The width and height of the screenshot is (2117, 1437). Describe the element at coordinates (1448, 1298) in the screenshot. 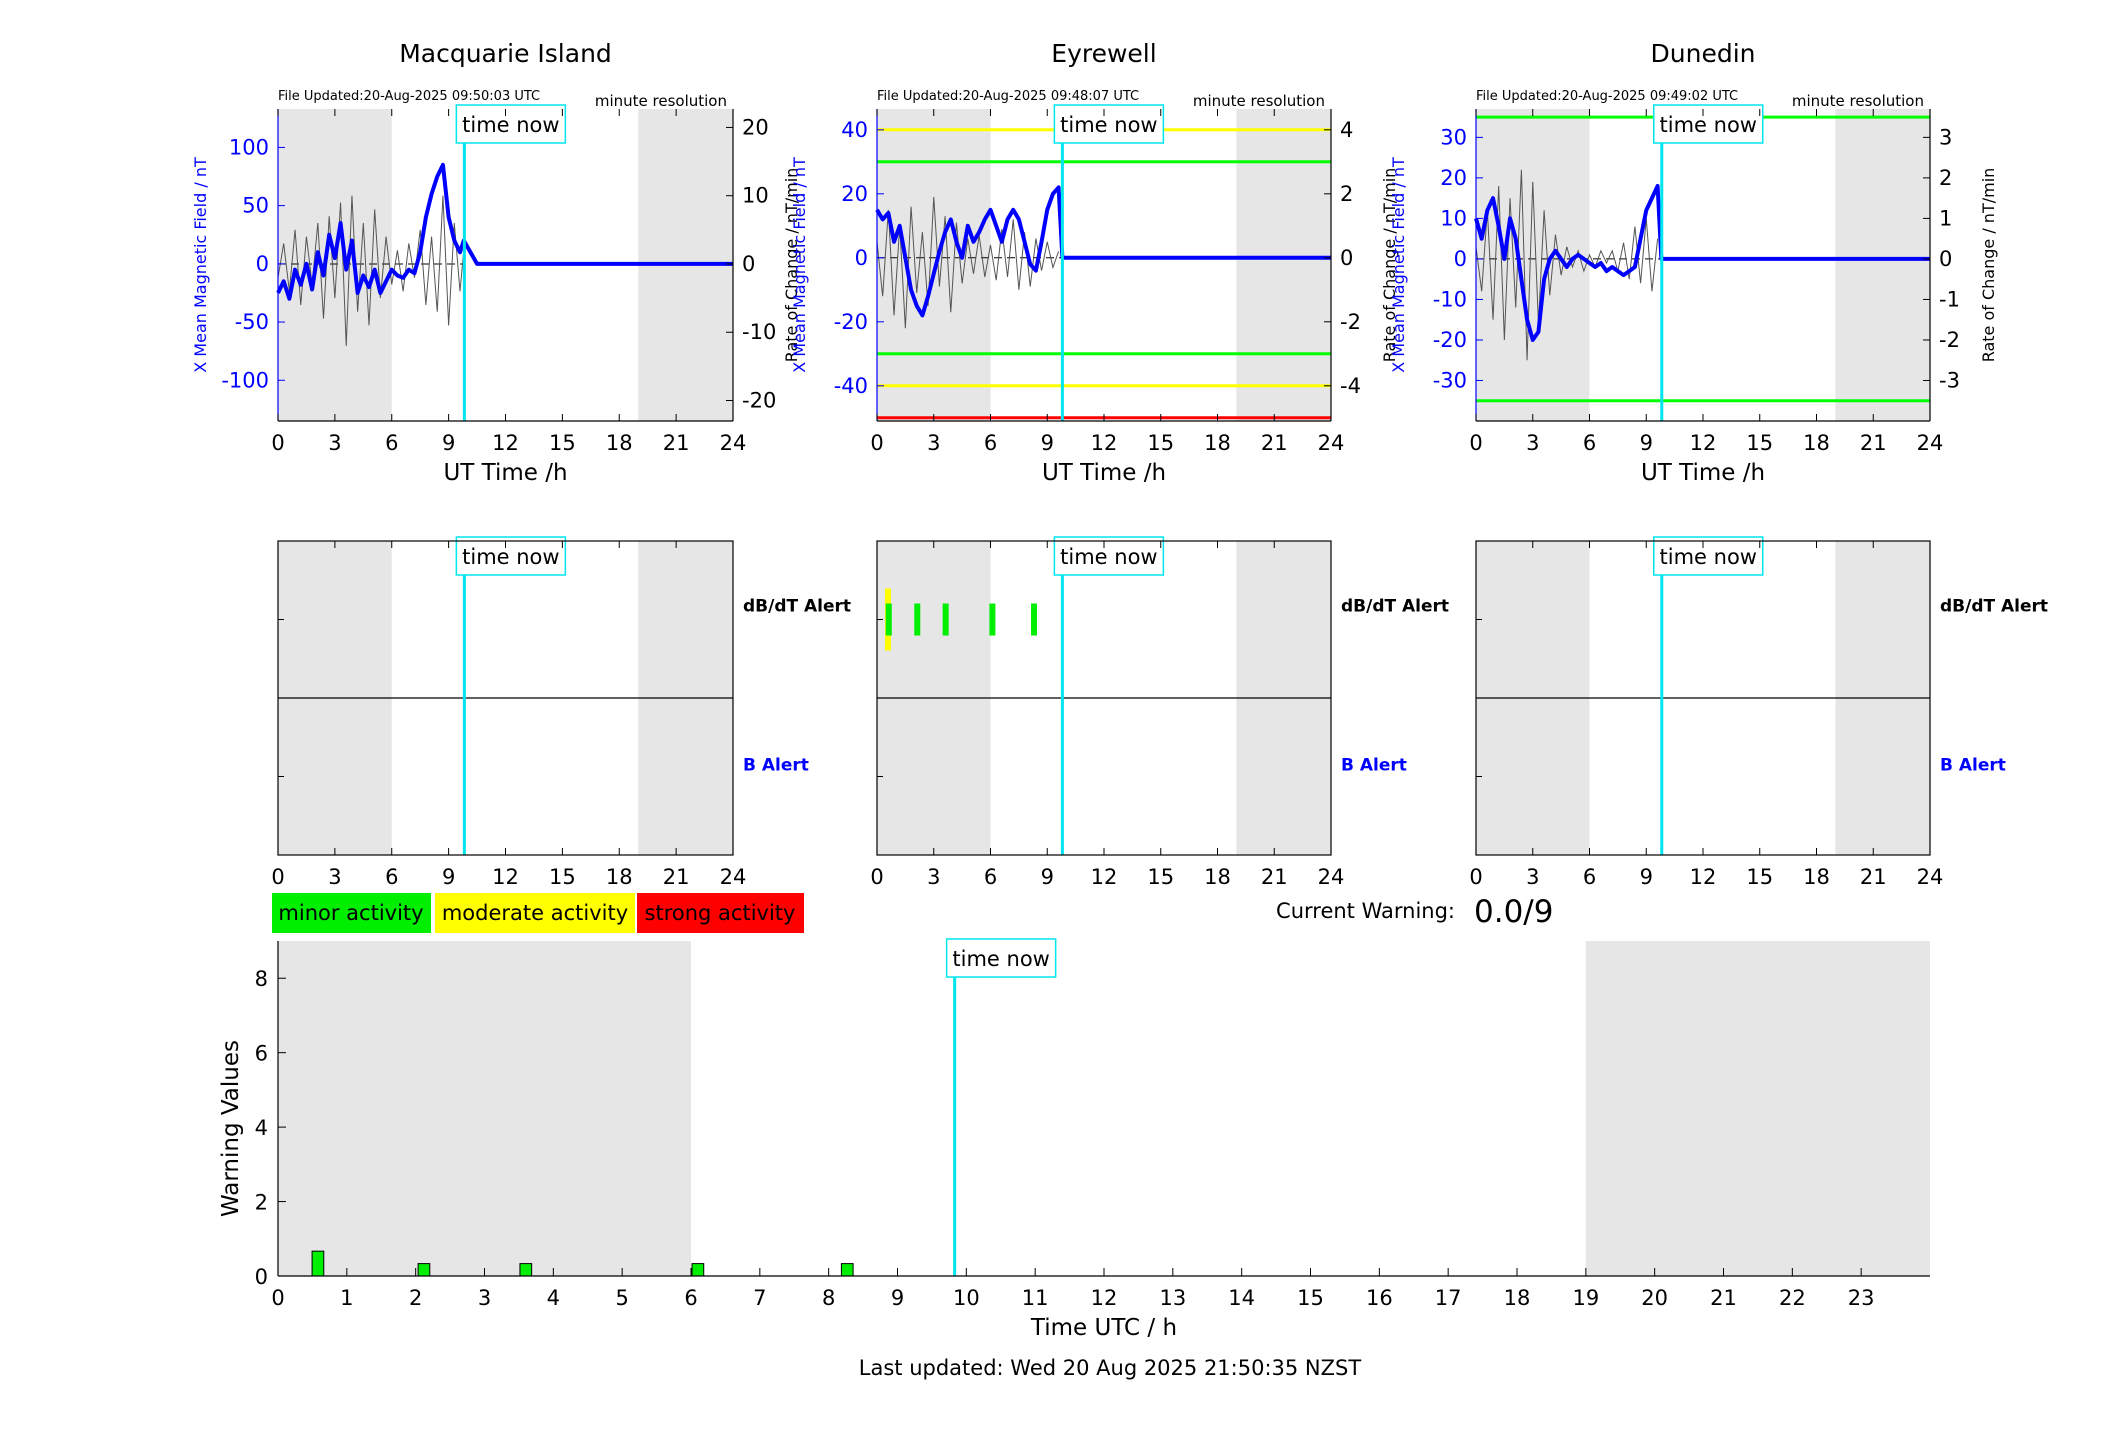

I see `x-tick-label: 17` at that location.